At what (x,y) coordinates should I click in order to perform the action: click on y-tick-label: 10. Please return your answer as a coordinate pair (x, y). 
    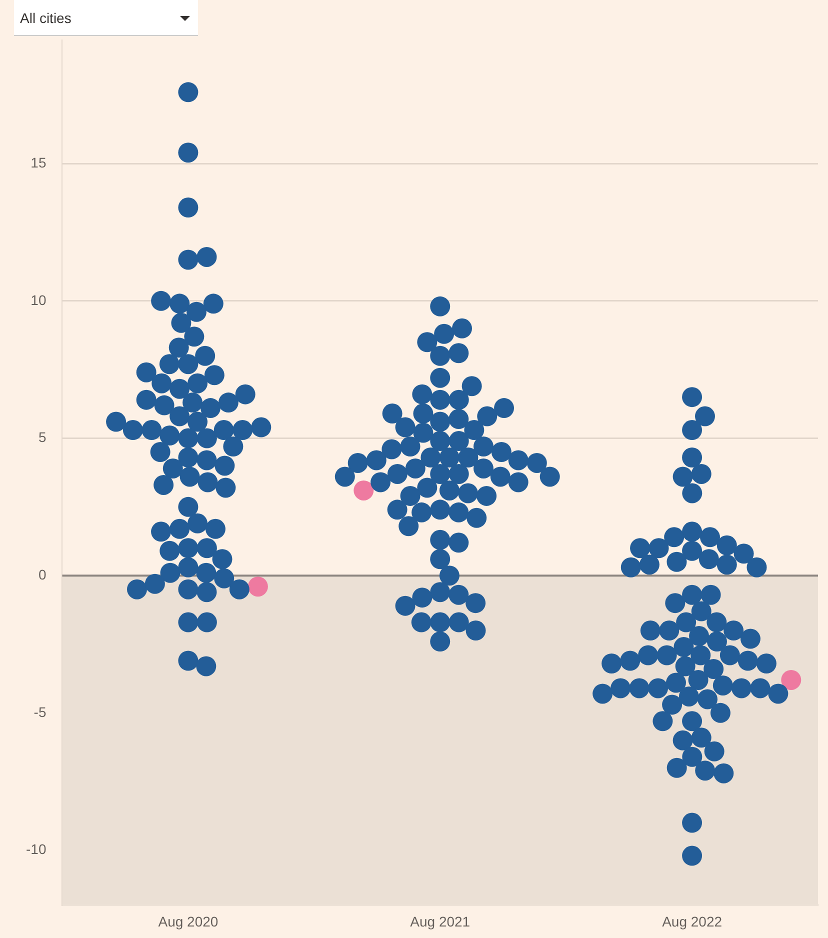
    Looking at the image, I should click on (38, 300).